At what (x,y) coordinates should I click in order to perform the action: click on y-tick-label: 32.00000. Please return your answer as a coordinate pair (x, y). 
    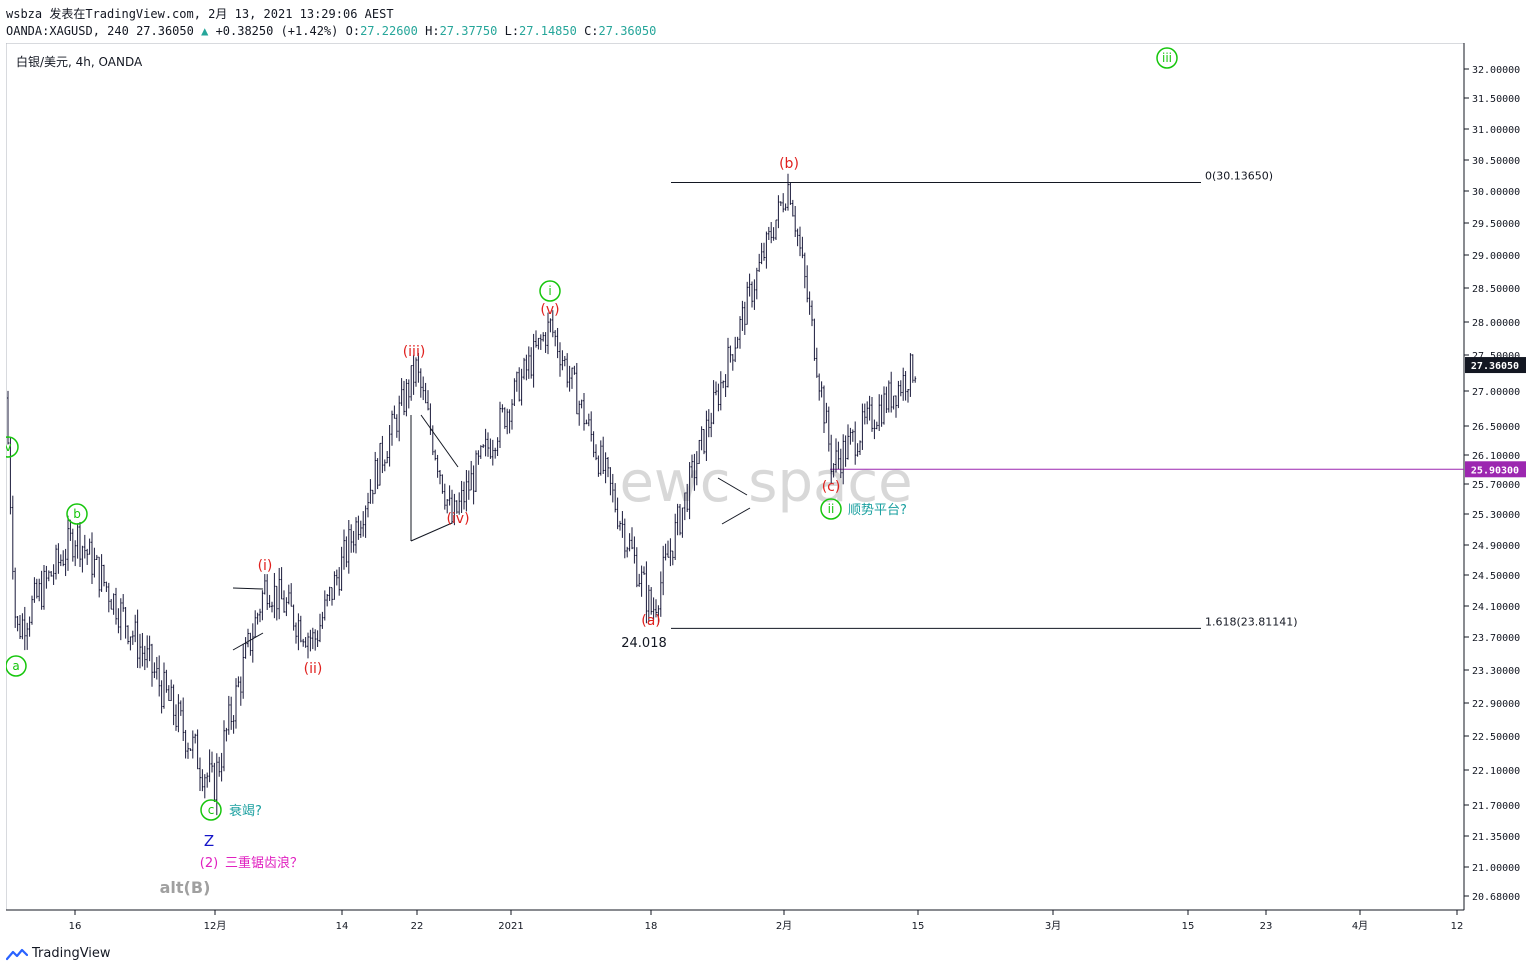
    Looking at the image, I should click on (1496, 70).